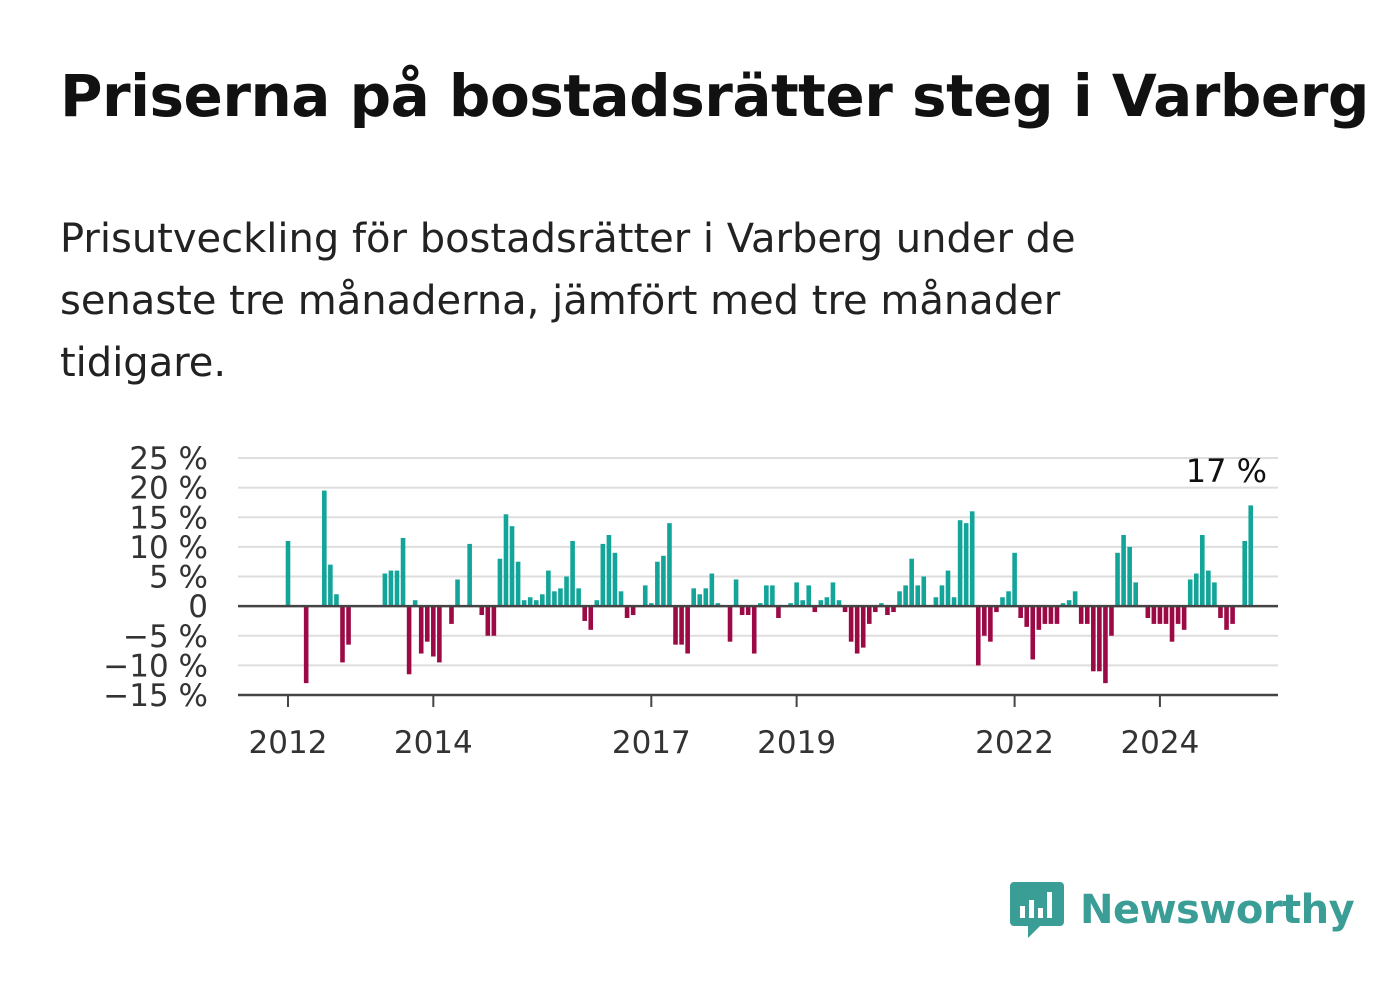  Describe the element at coordinates (168, 548) in the screenshot. I see `y-tick-label: 10 %` at that location.